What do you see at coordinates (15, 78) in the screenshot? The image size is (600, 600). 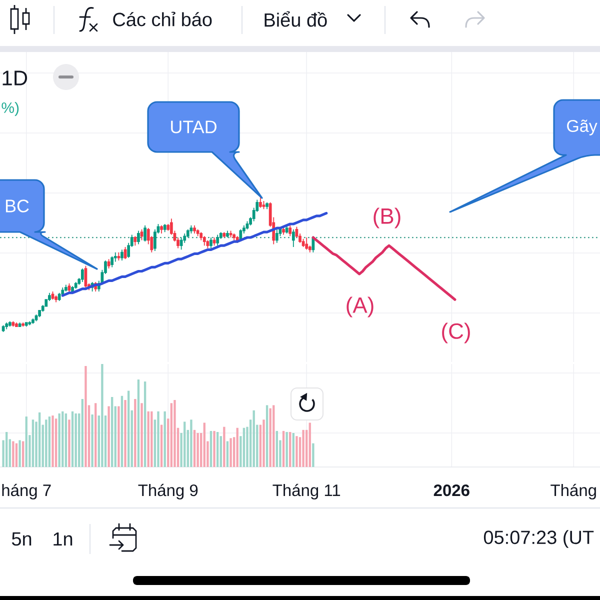 I see `text: 1D` at bounding box center [15, 78].